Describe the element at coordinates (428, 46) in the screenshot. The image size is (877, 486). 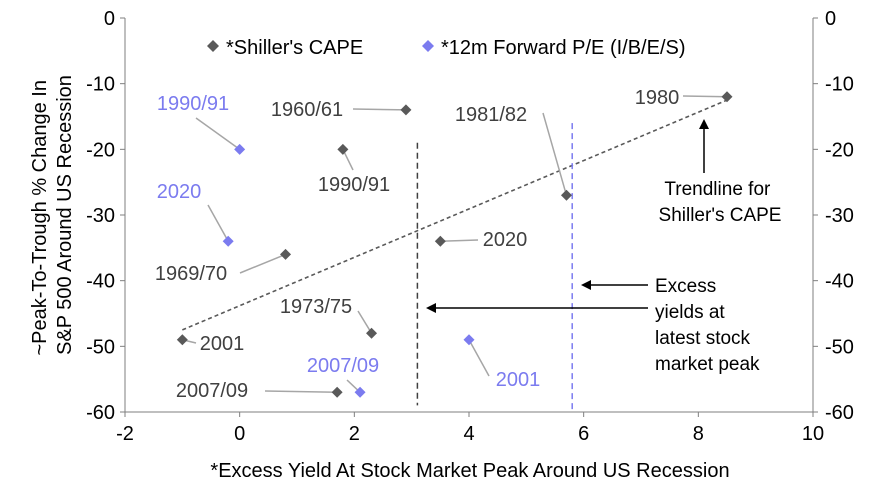
I see `legend-marker-pe` at that location.